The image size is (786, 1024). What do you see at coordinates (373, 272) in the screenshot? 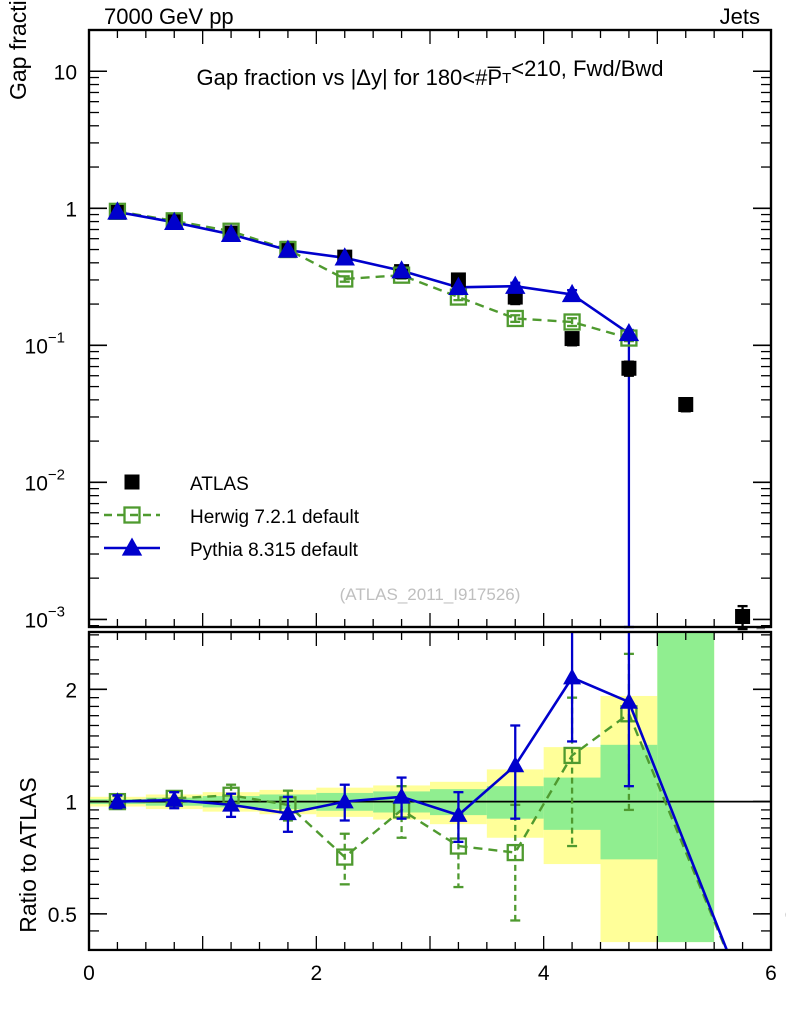
I see `pythia-main-line` at bounding box center [373, 272].